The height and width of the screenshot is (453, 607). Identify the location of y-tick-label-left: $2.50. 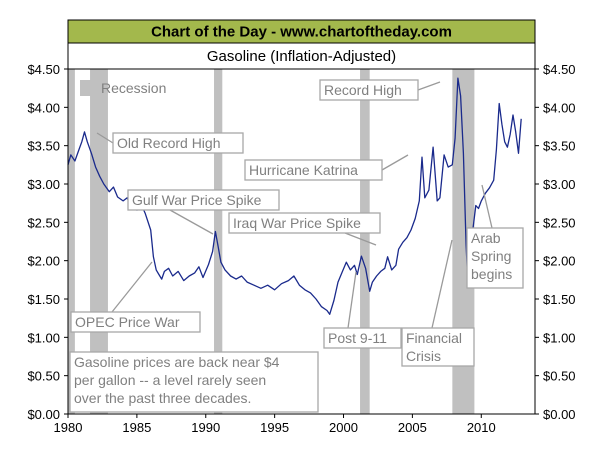
(43, 222).